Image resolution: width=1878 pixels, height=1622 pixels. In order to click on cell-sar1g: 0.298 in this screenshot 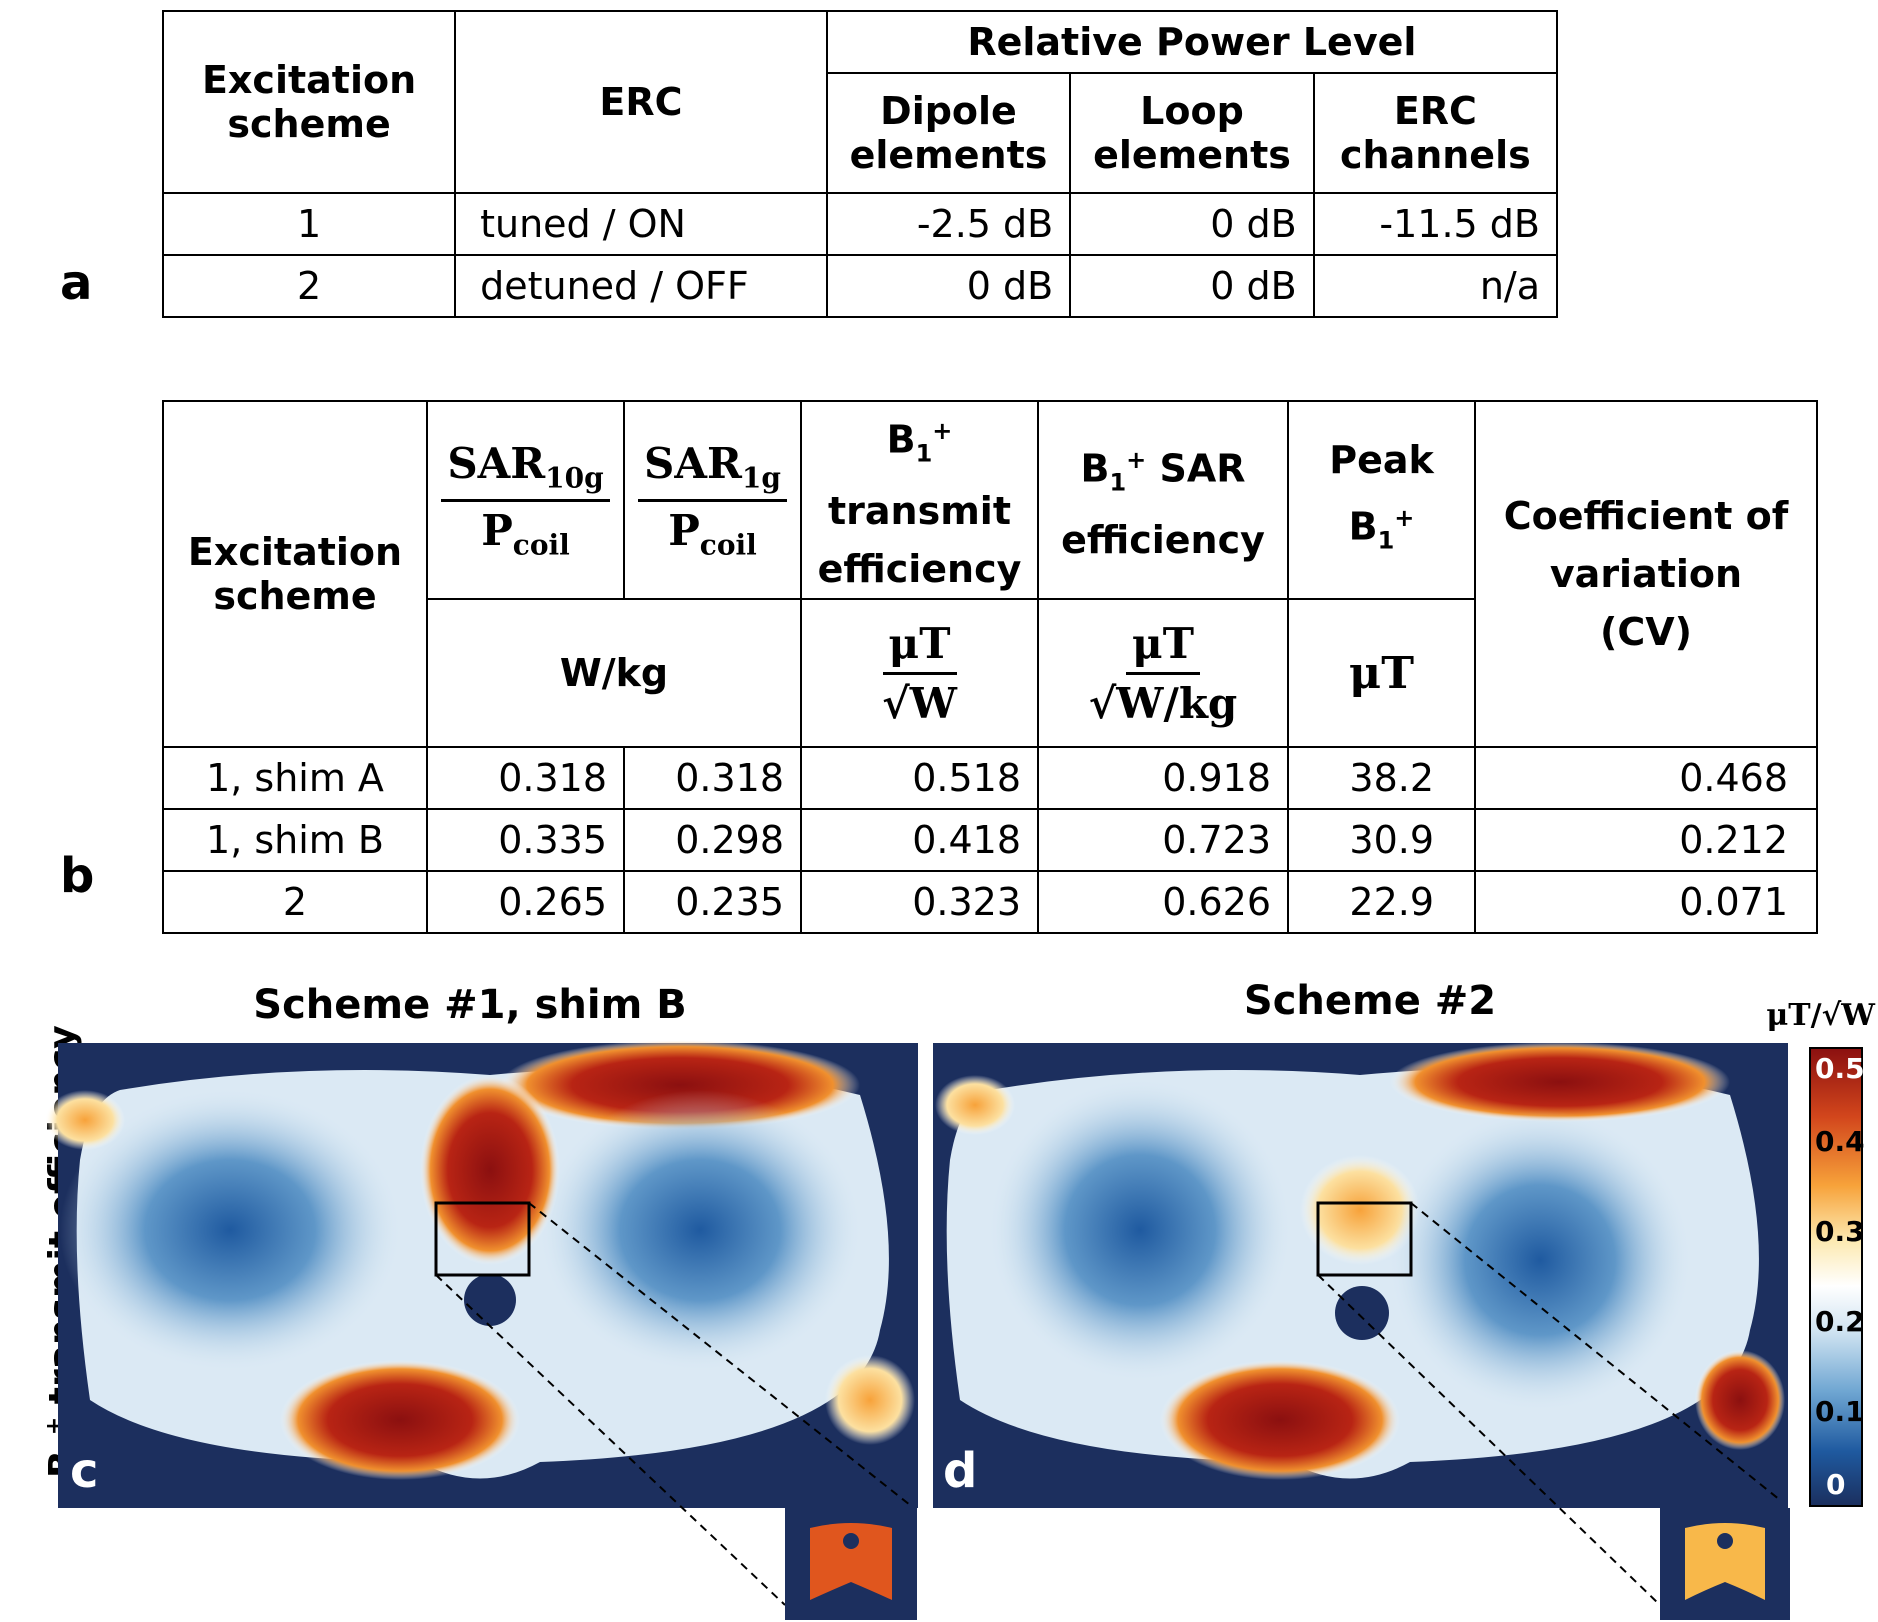, I will do `click(712, 840)`.